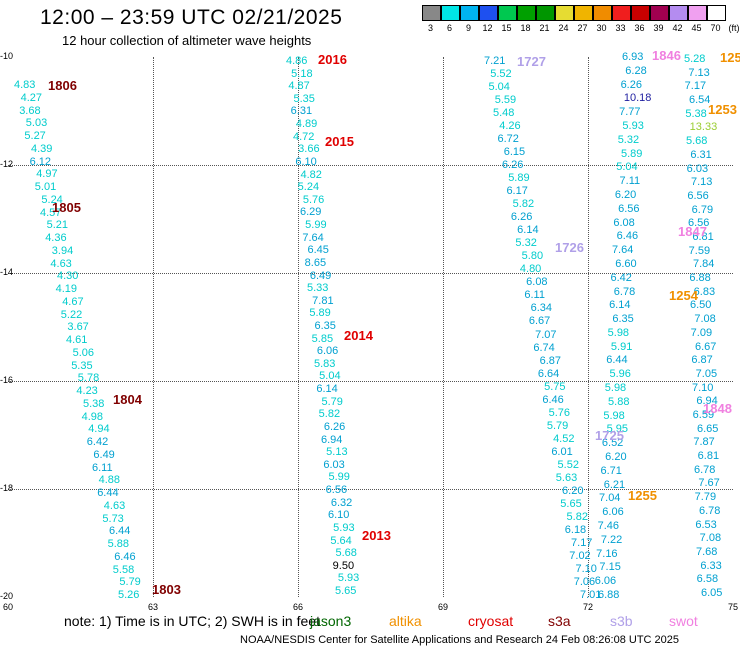  What do you see at coordinates (341, 540) in the screenshot?
I see `wave-height-value: 5.64` at bounding box center [341, 540].